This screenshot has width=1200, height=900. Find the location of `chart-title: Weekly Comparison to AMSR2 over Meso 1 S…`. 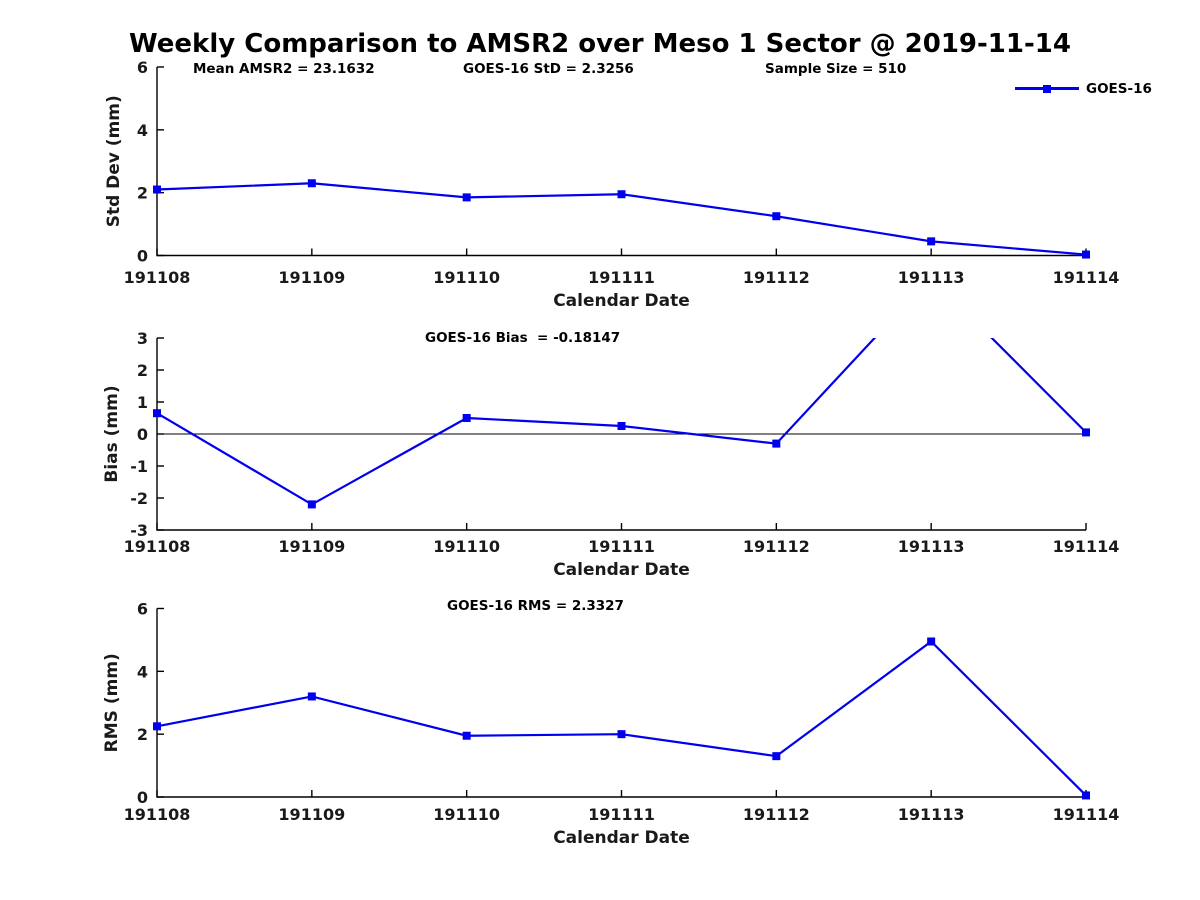

chart-title: Weekly Comparison to AMSR2 over Meso 1 S… is located at coordinates (600, 44).